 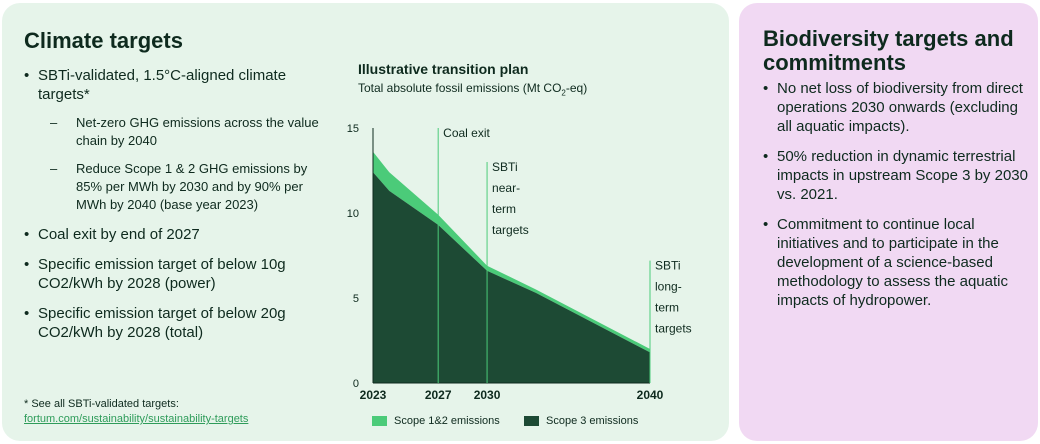 I want to click on area-scope3, so click(x=511, y=277).